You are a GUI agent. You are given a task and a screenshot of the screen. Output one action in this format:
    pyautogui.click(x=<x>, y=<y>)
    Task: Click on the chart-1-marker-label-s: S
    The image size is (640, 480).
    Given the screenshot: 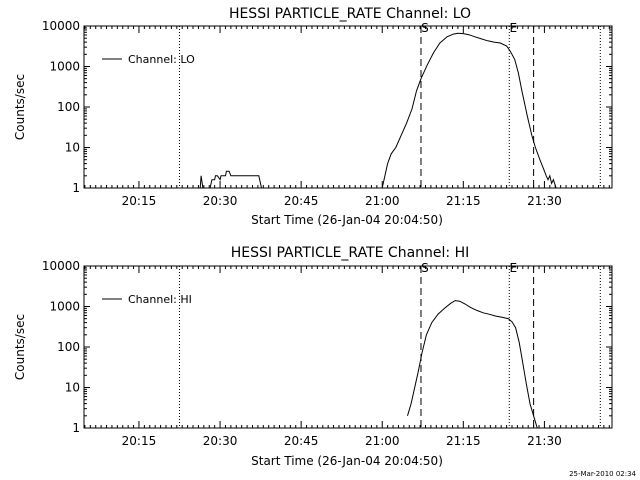 What is the action you would take?
    pyautogui.click(x=425, y=28)
    